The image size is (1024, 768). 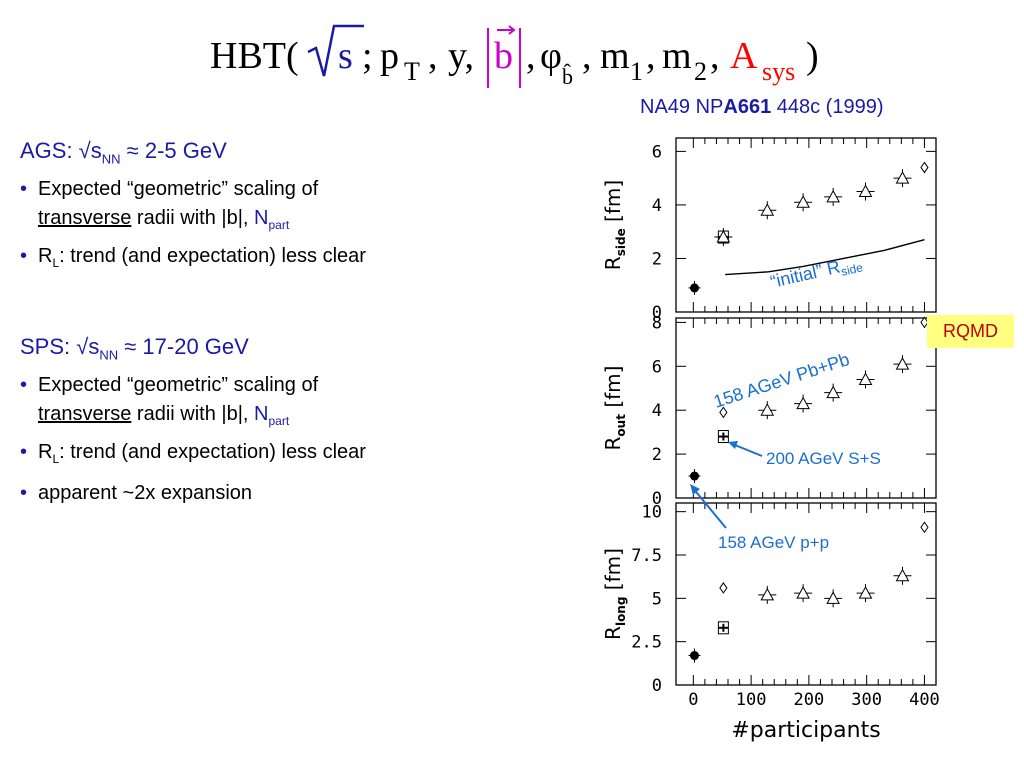 I want to click on list-item: • apparent ~2x expansion, so click(x=136, y=493).